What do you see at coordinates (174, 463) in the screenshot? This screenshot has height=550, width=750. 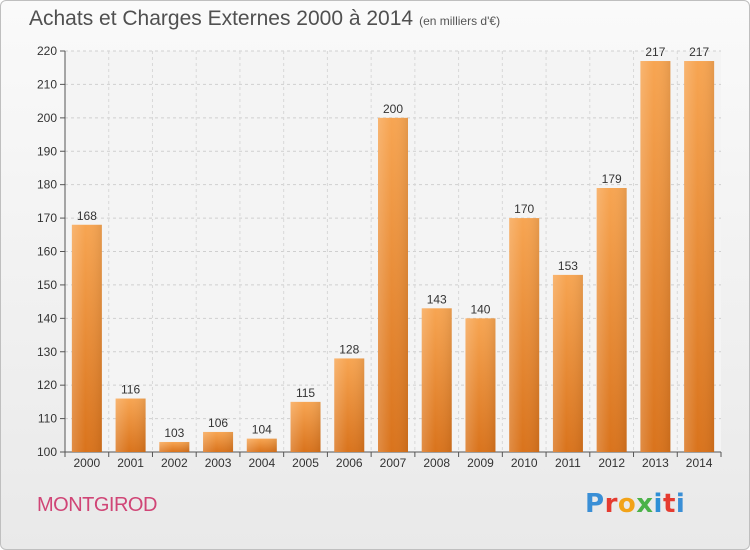 I see `x-tick-label: 2002` at bounding box center [174, 463].